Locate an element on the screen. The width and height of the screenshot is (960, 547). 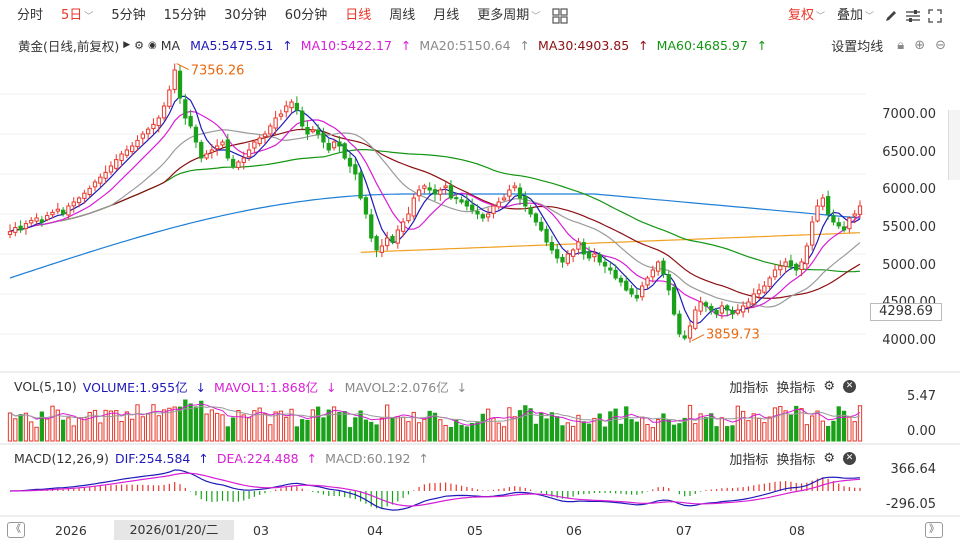
macd-add-indicator-button: 加指标 is located at coordinates (749, 460).